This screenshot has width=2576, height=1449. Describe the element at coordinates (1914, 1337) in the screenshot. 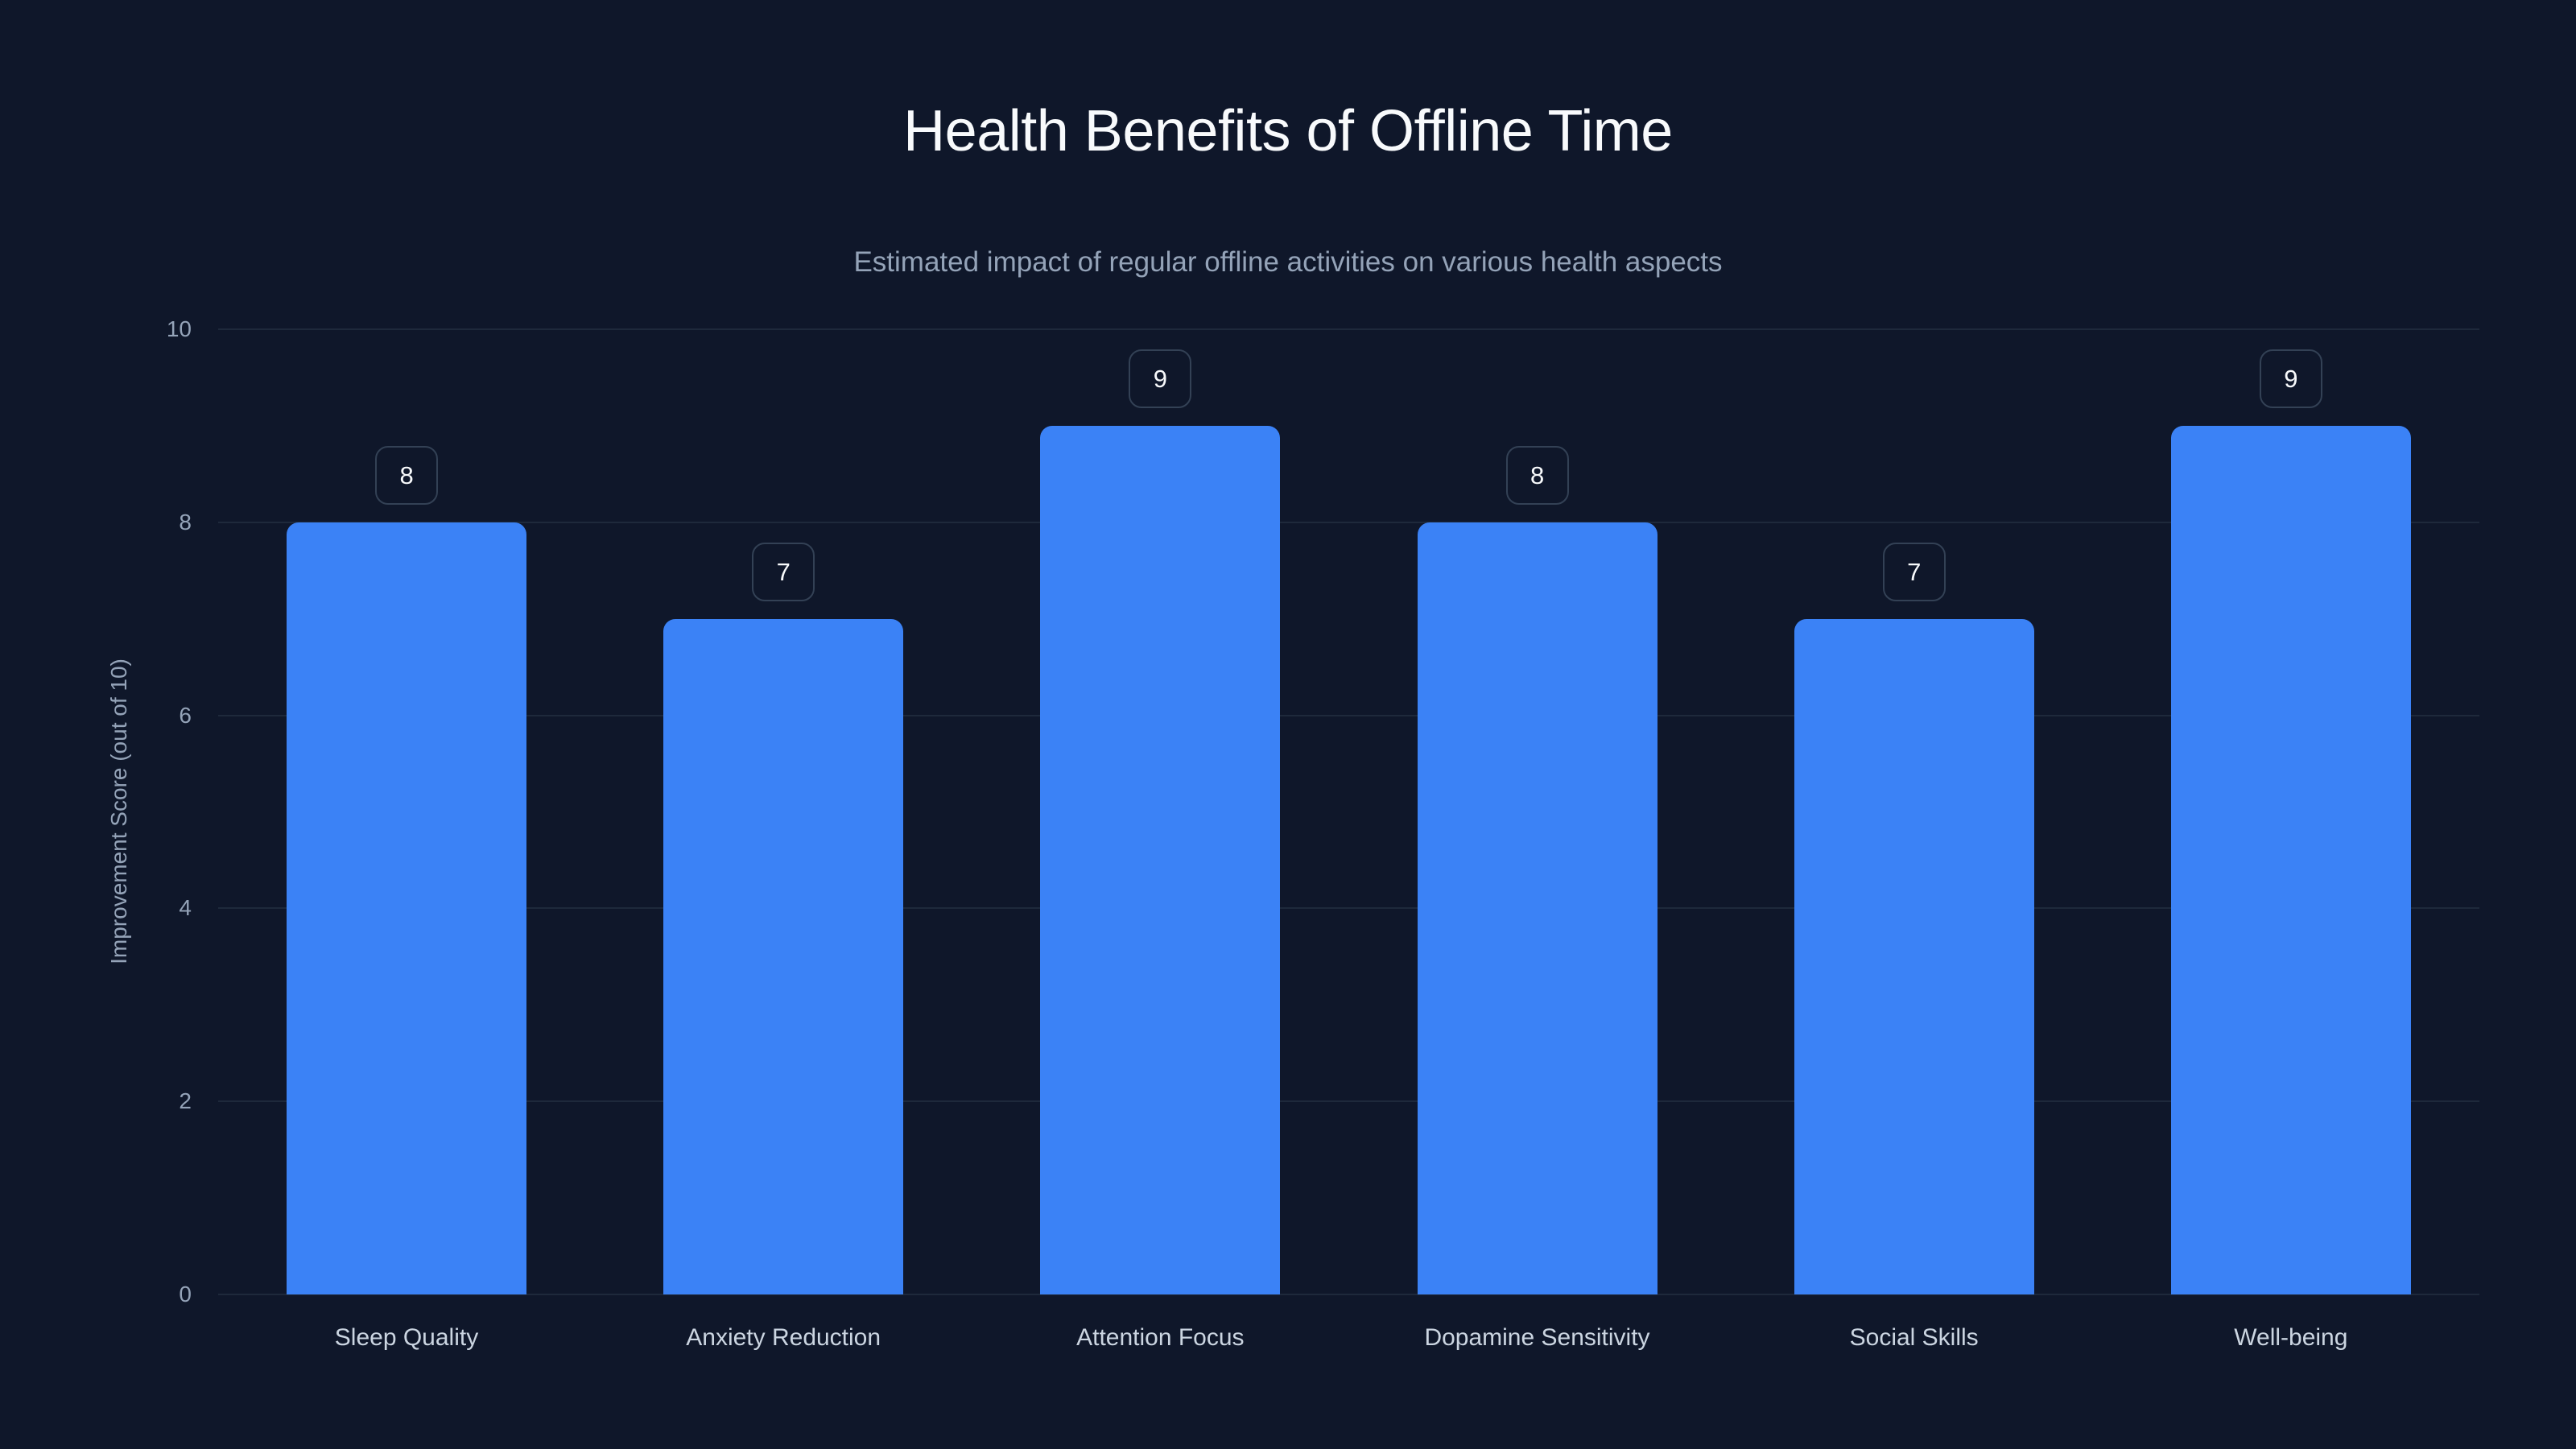

I see `x-tick-label: Social Skills` at that location.